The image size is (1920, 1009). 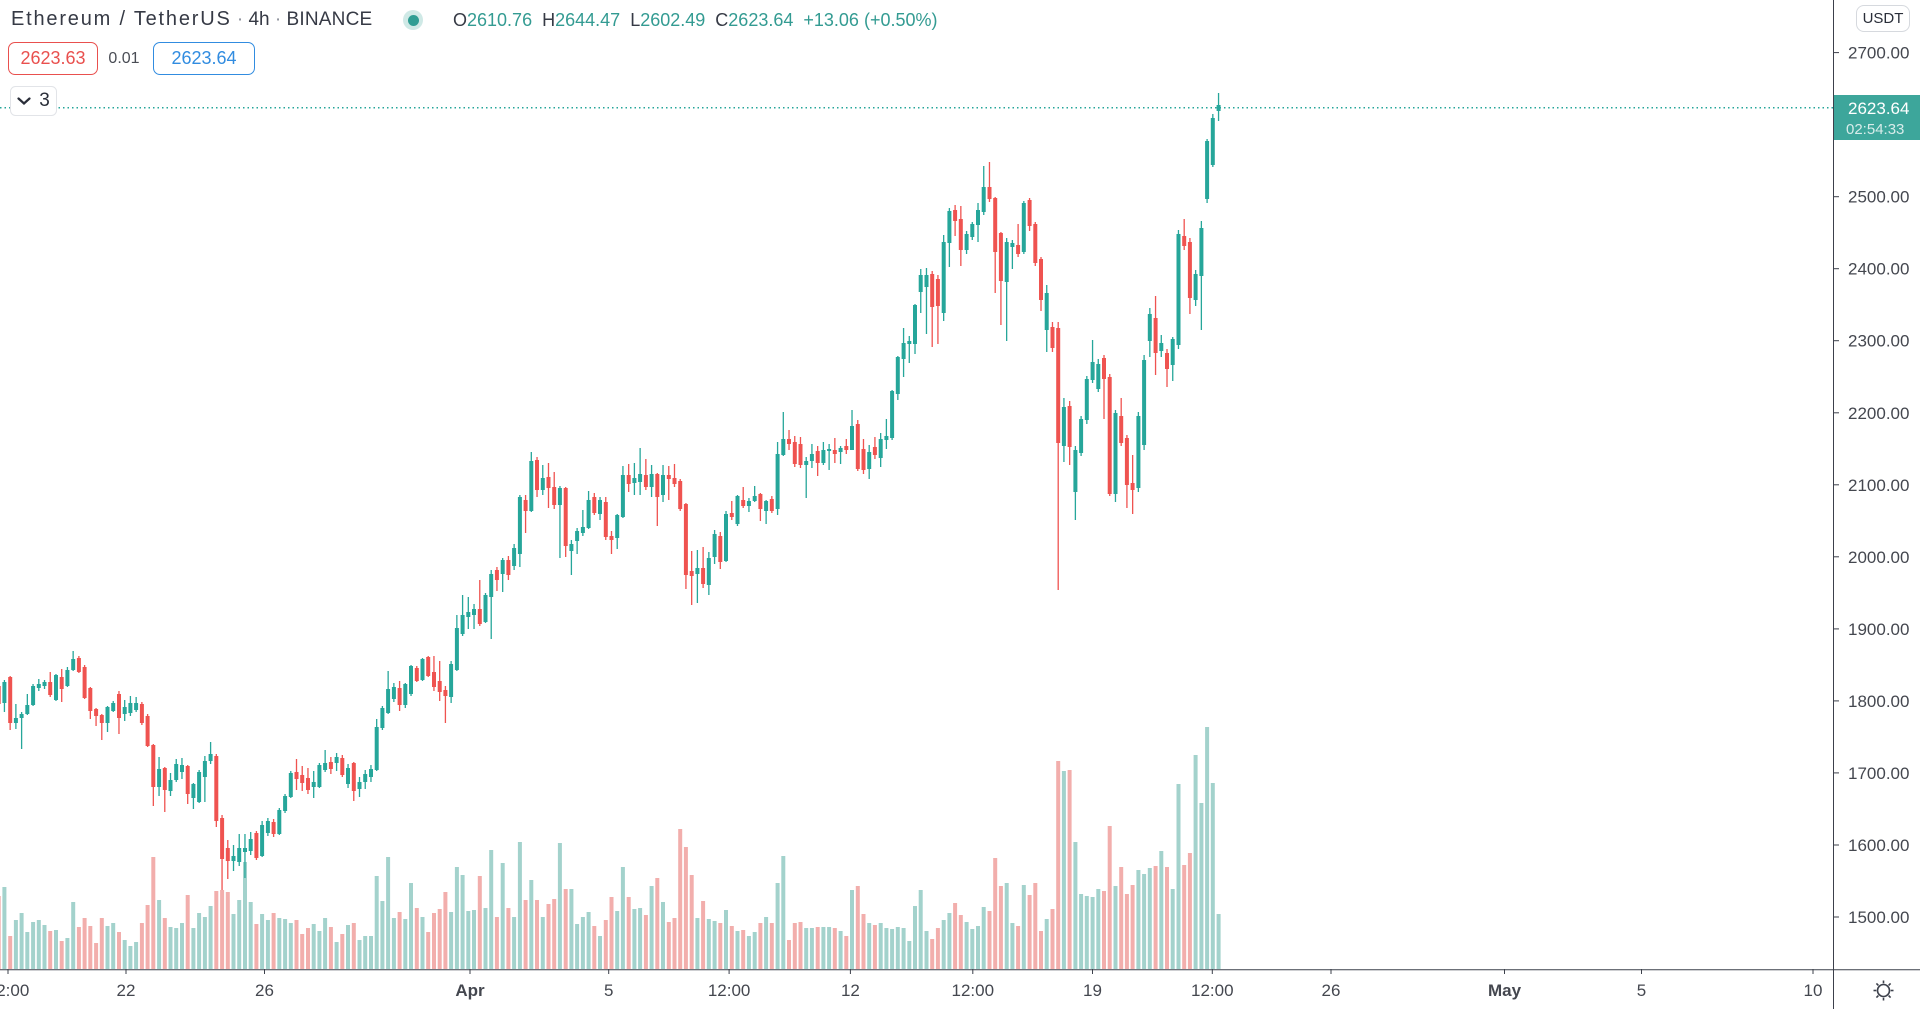 I want to click on svg-text: 2100.00, so click(x=1878, y=485).